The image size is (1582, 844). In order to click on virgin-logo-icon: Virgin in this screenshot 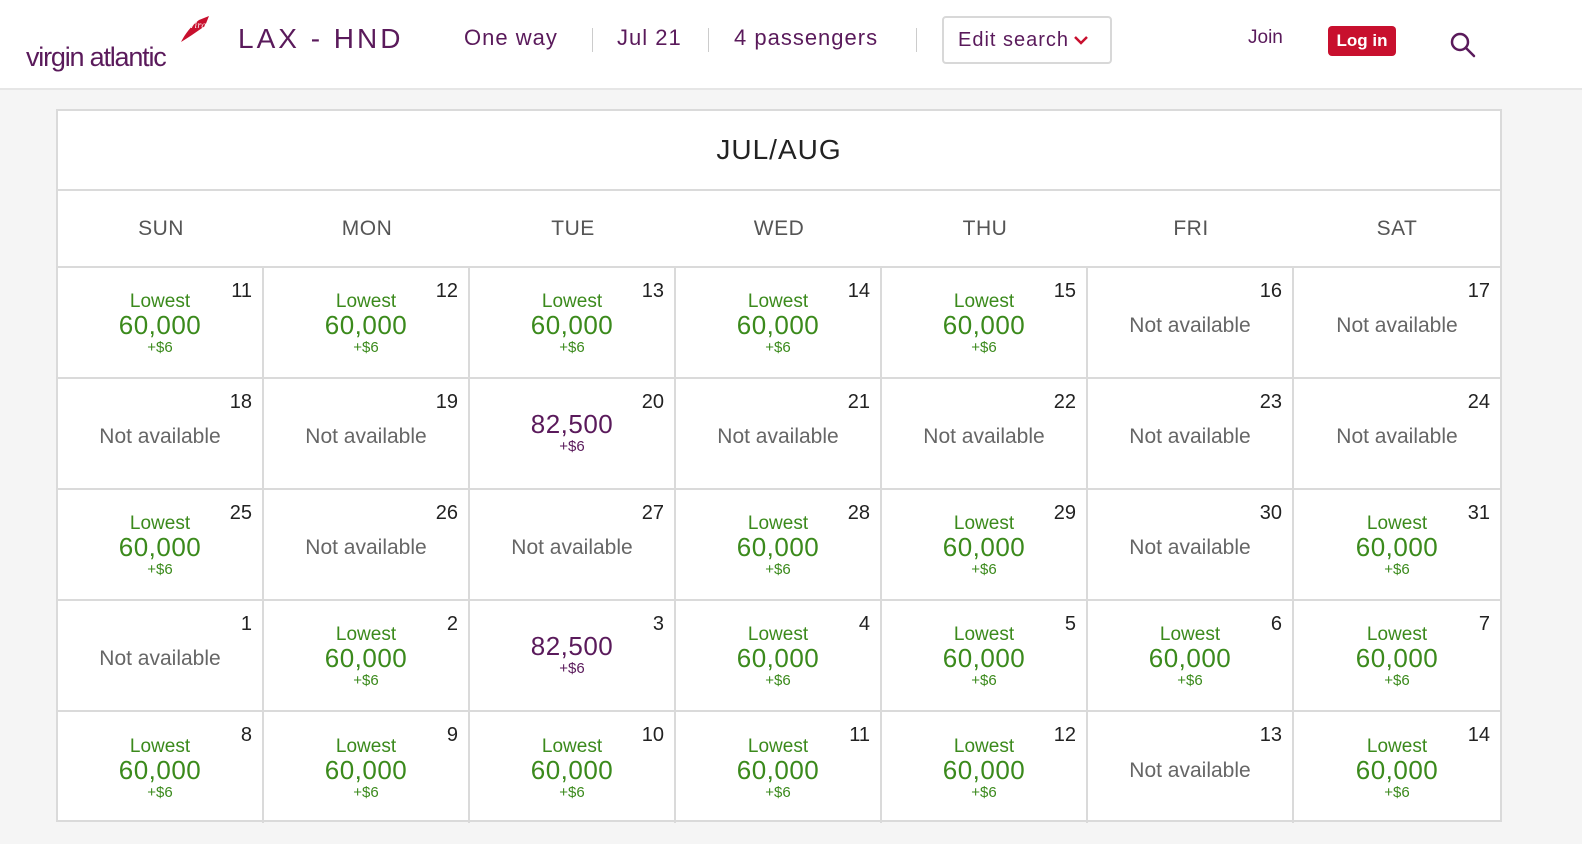, I will do `click(197, 29)`.